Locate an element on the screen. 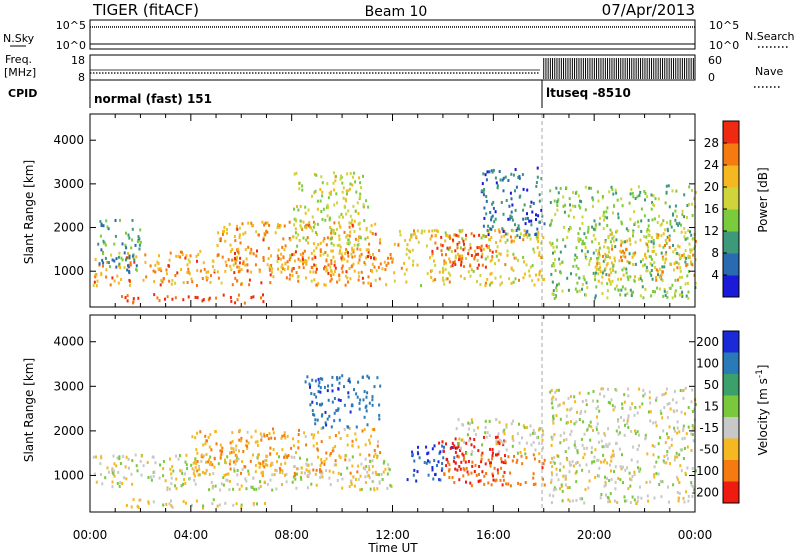 This screenshot has height=554, width=800. colorbar-label-superscript: -1 is located at coordinates (760, 373).